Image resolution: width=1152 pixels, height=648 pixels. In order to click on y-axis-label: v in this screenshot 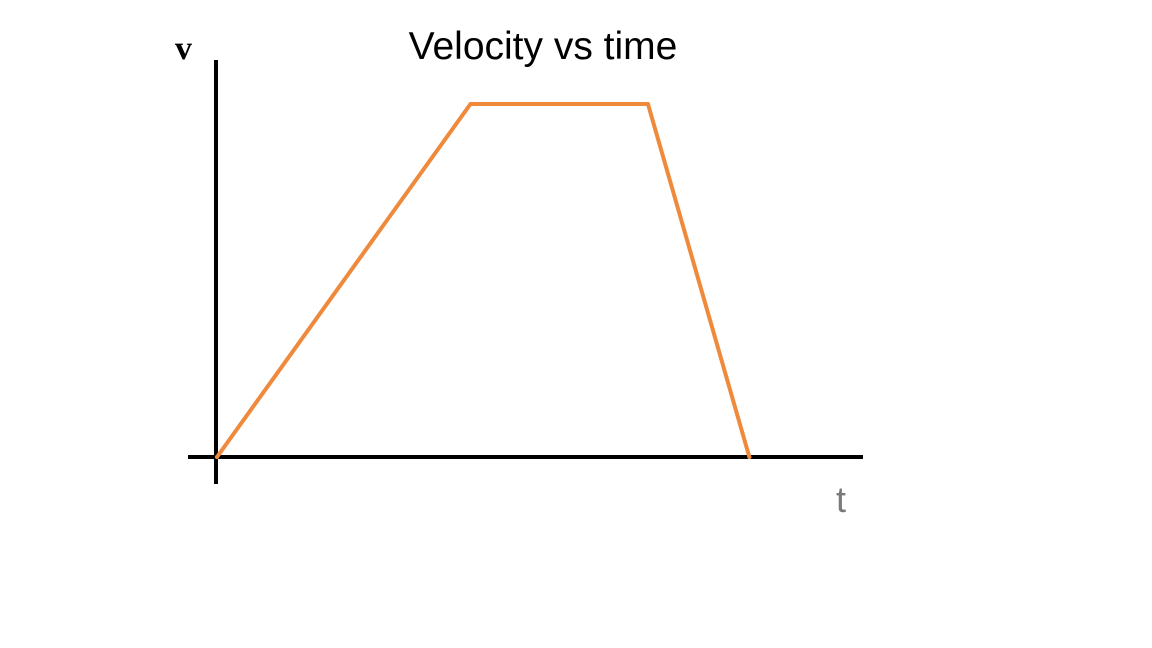, I will do `click(183, 48)`.